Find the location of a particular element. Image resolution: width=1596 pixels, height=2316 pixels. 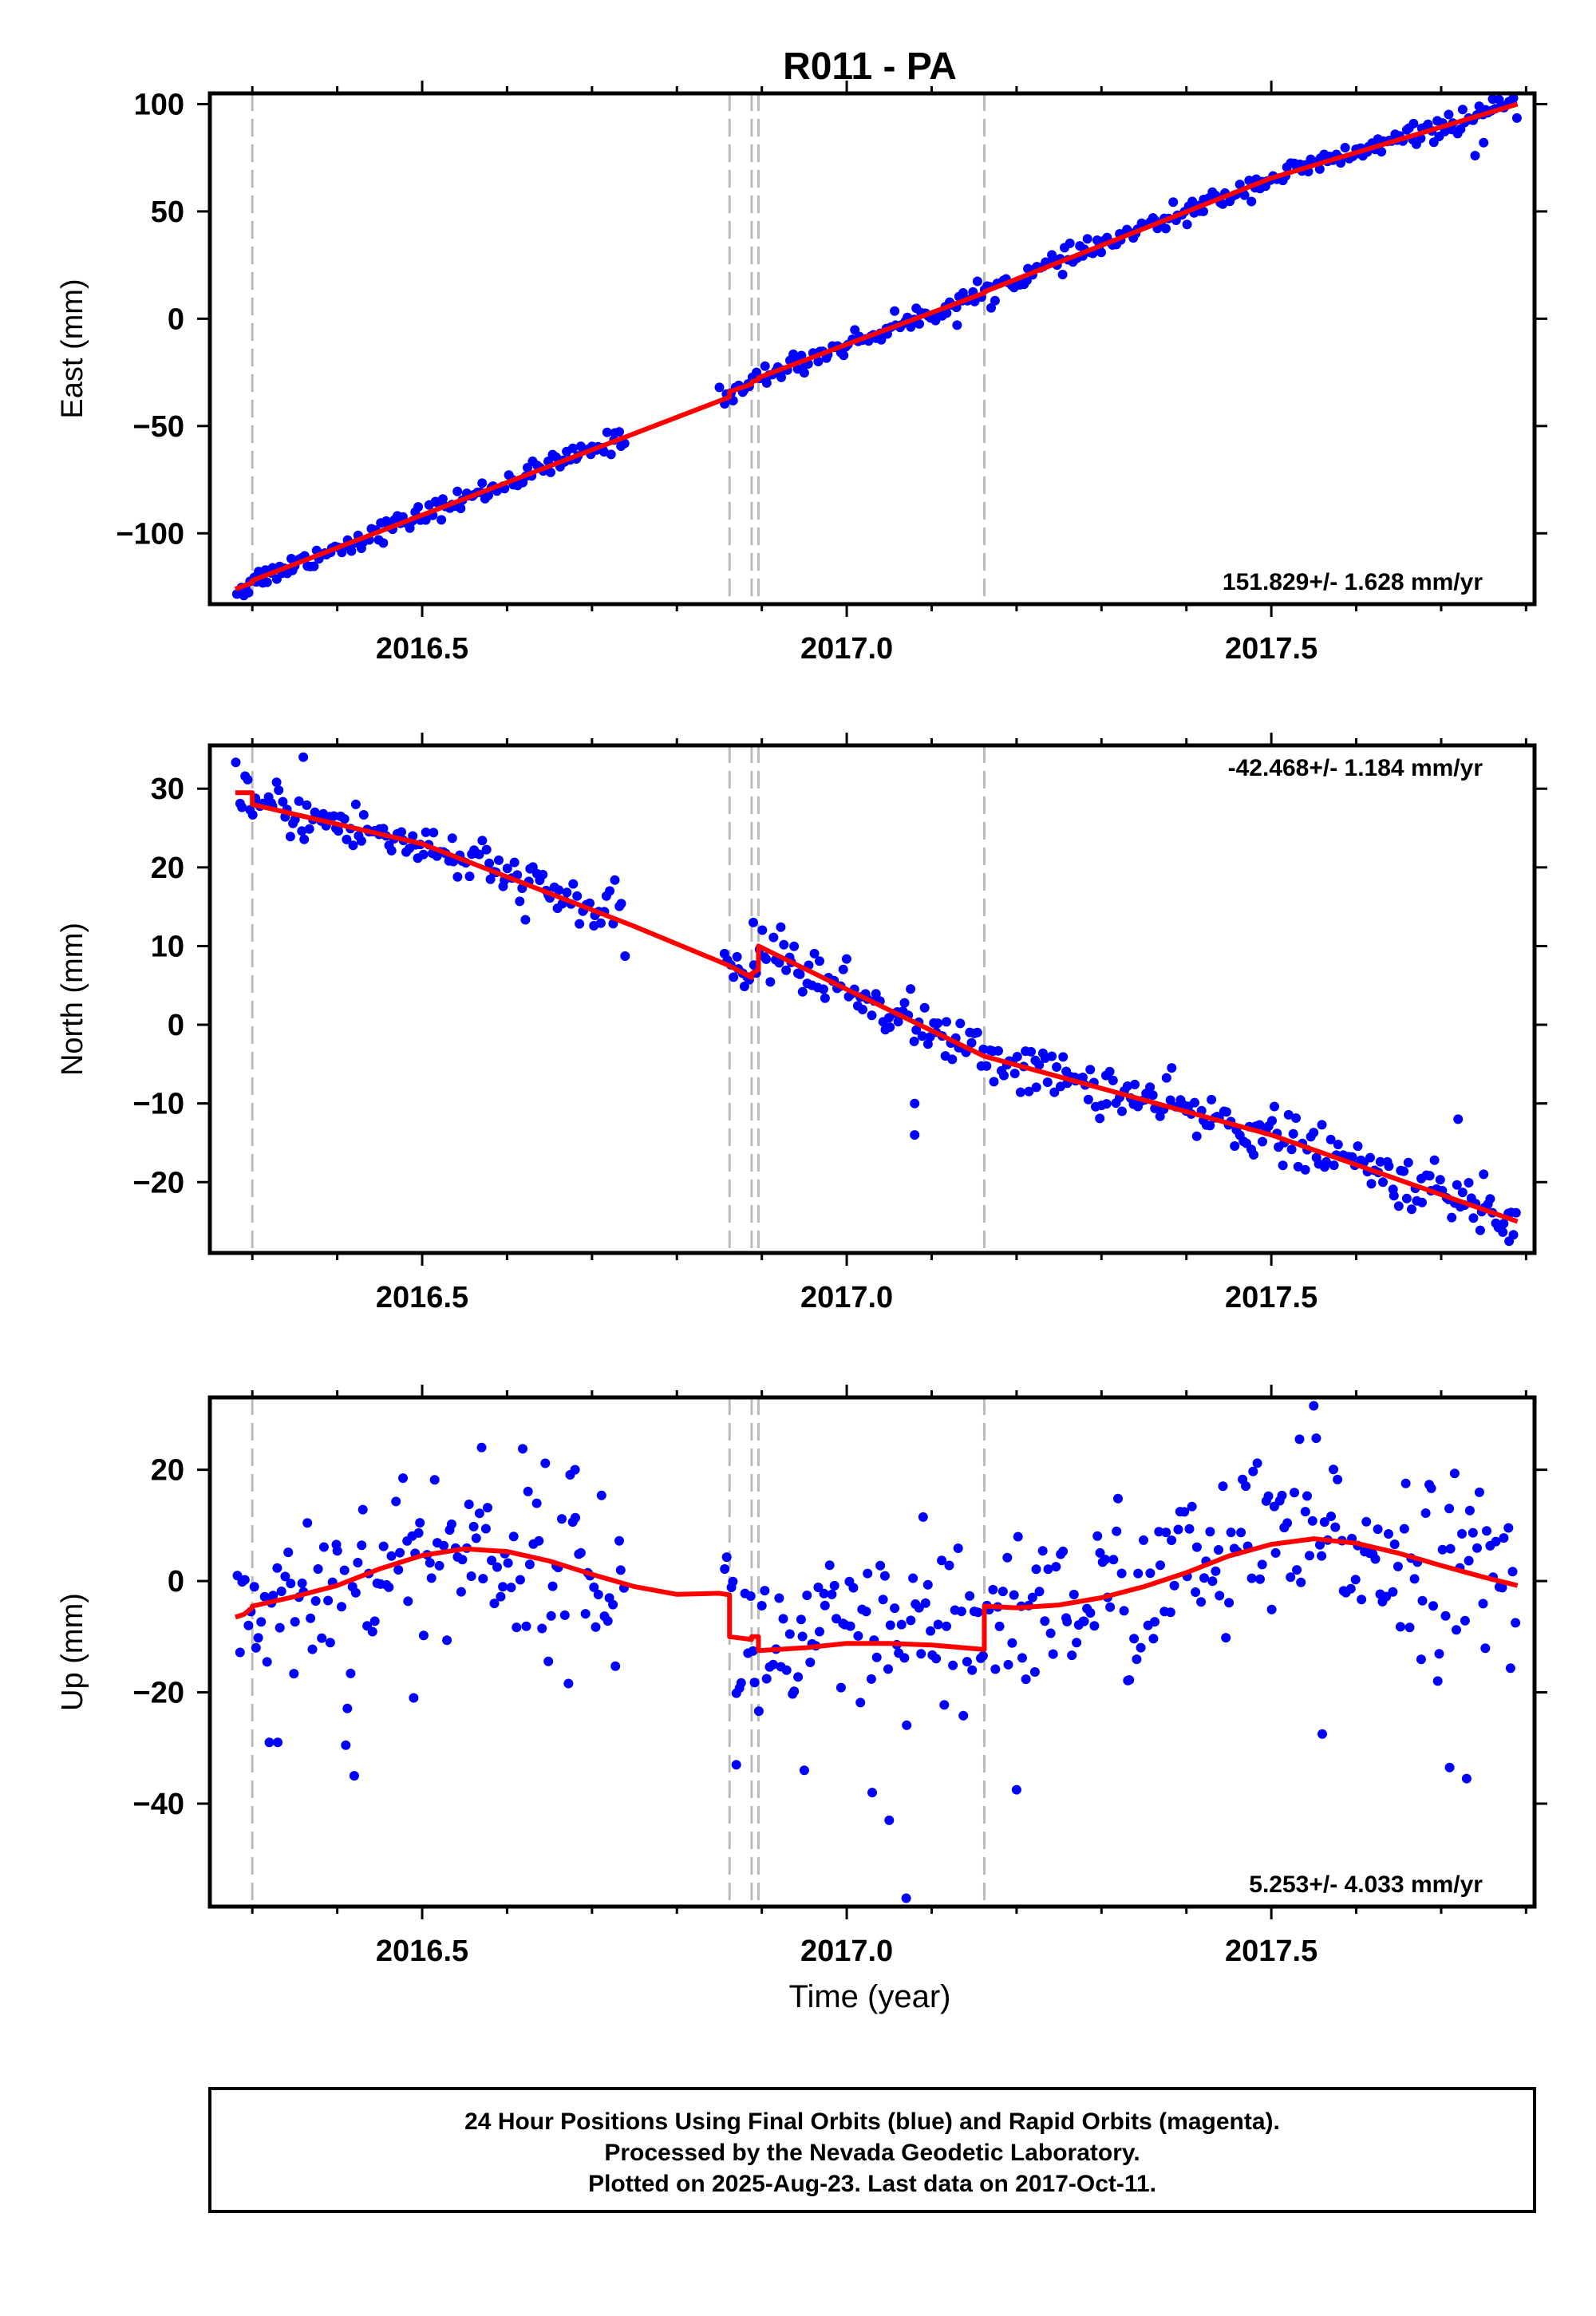

north-x-tick-label: 2016.5 is located at coordinates (422, 1297).